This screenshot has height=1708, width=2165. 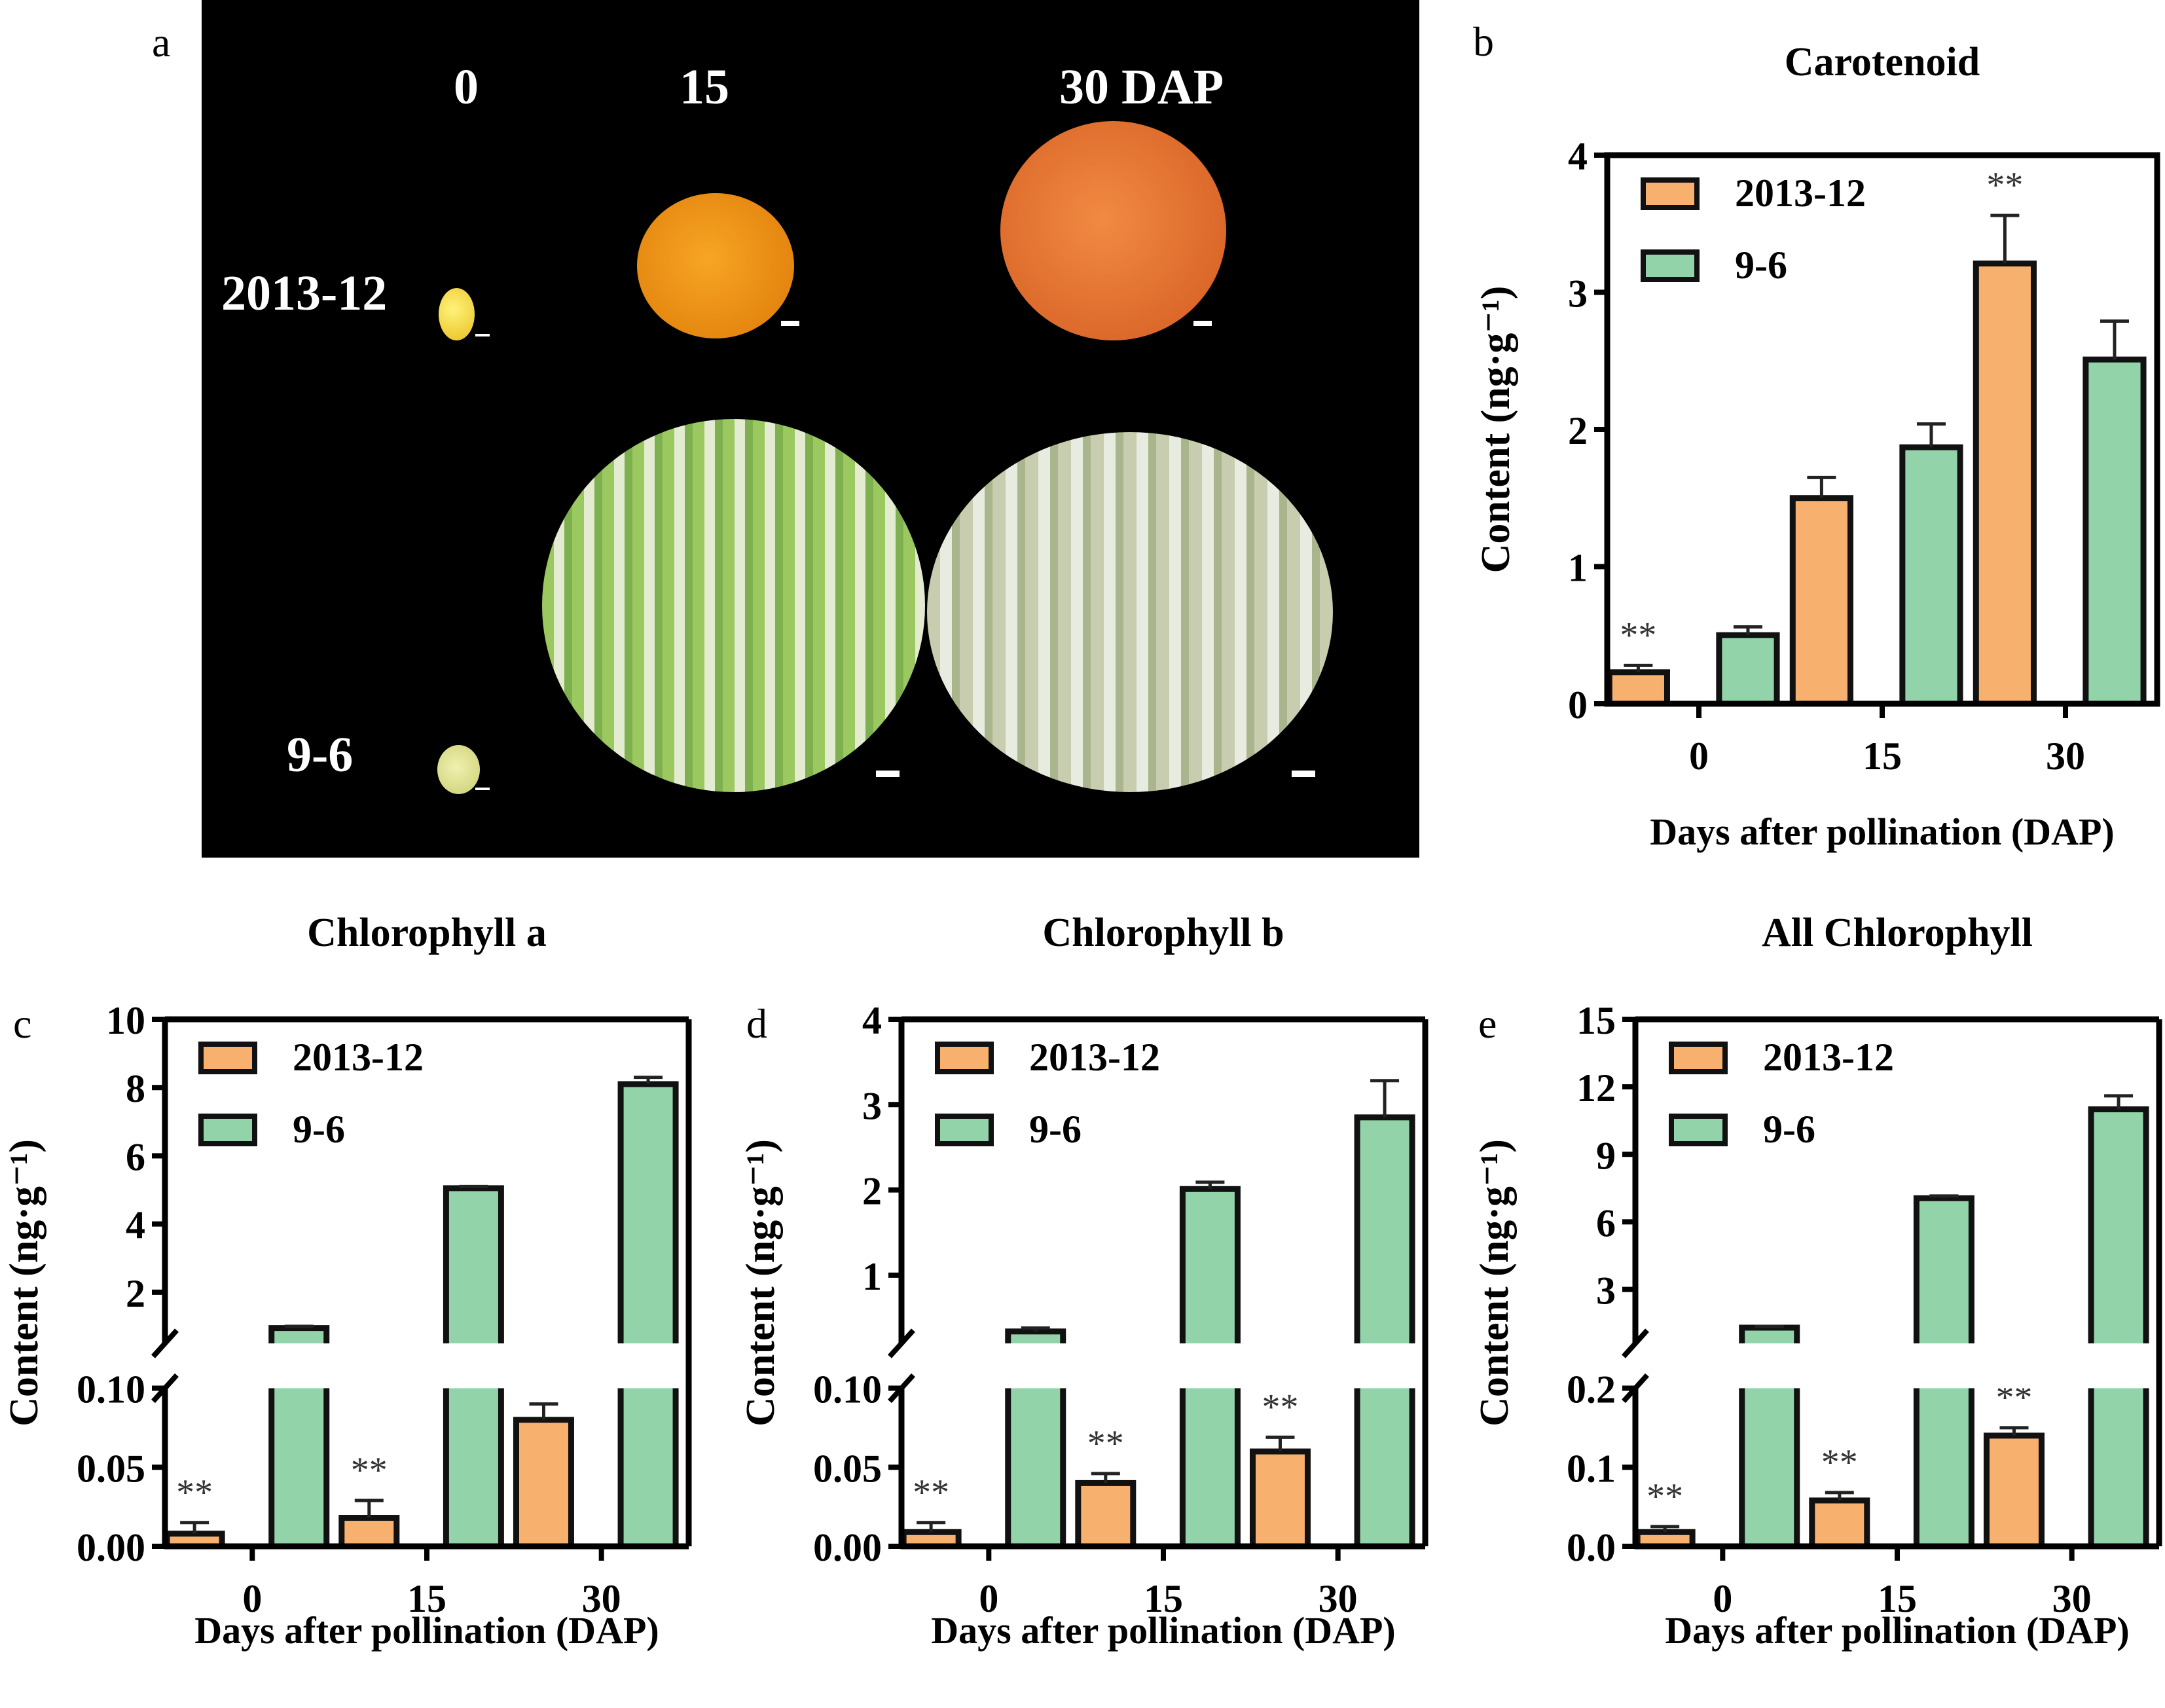 I want to click on y-tick-label: 0.1, so click(x=1591, y=1468).